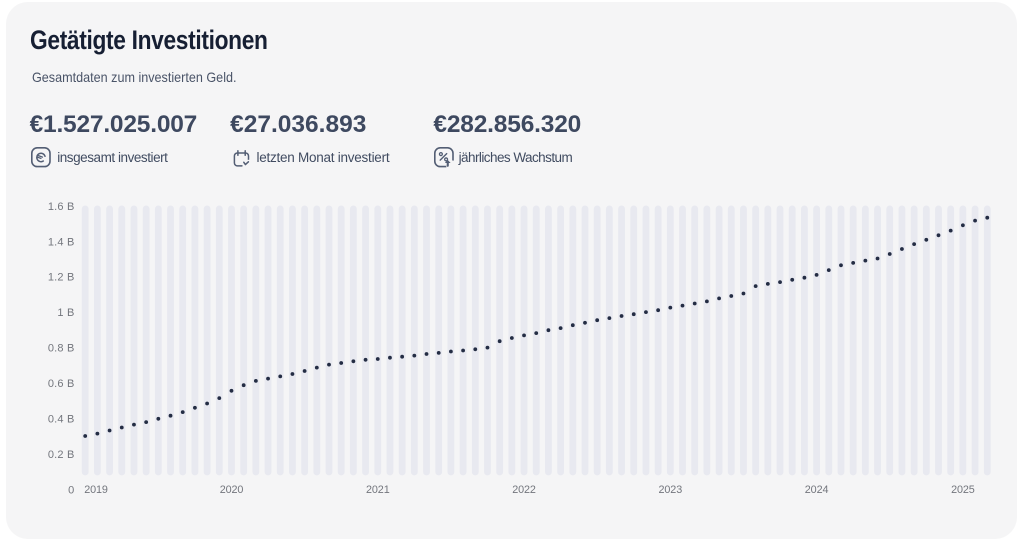 The height and width of the screenshot is (545, 1024). What do you see at coordinates (524, 490) in the screenshot?
I see `svg-text: 2022` at bounding box center [524, 490].